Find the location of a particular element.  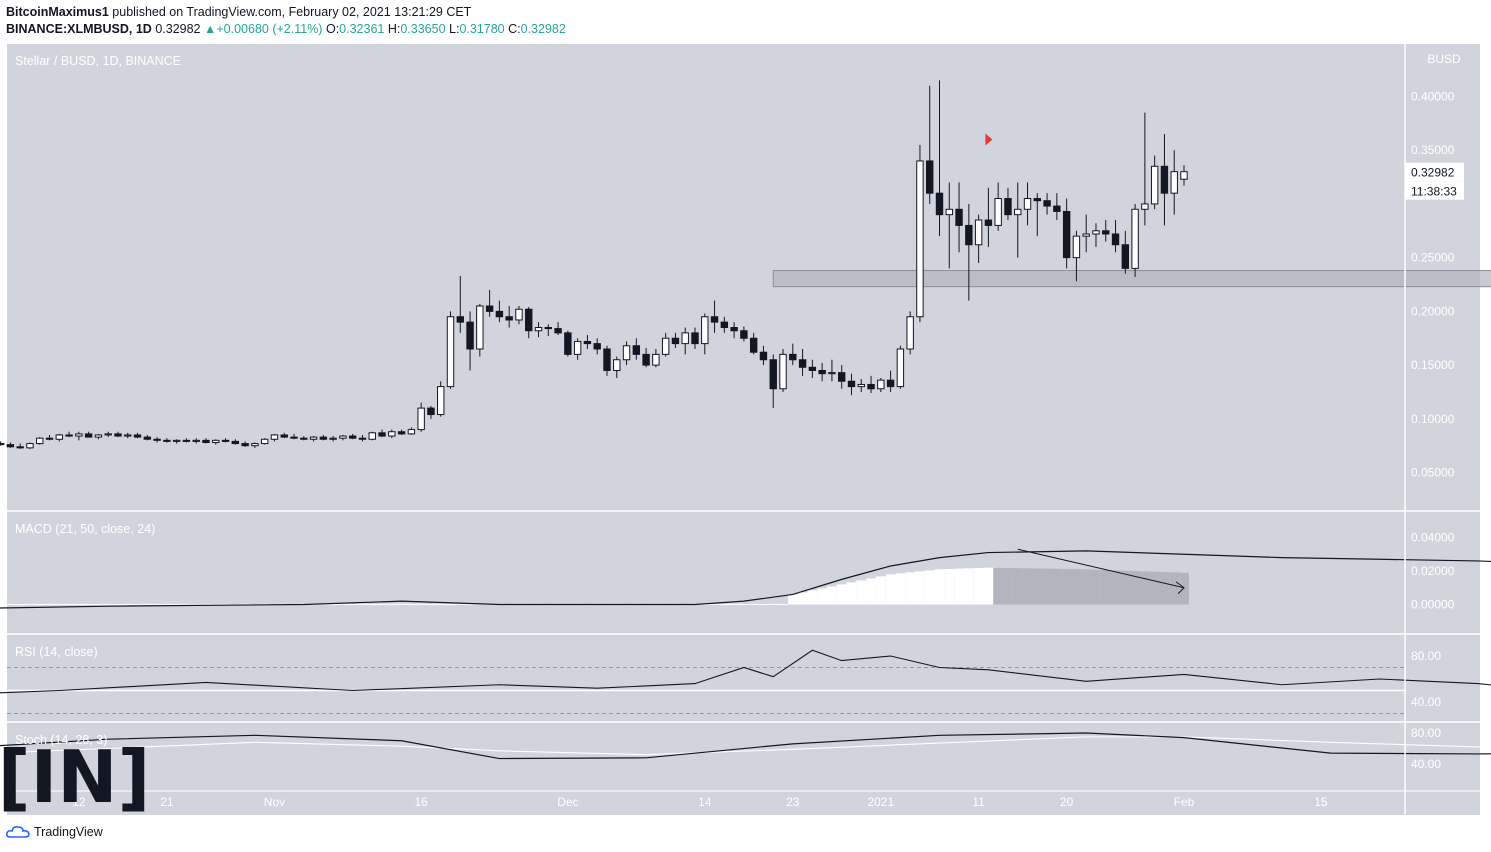

author-name: BitcoinMaximus1 is located at coordinates (57, 12).